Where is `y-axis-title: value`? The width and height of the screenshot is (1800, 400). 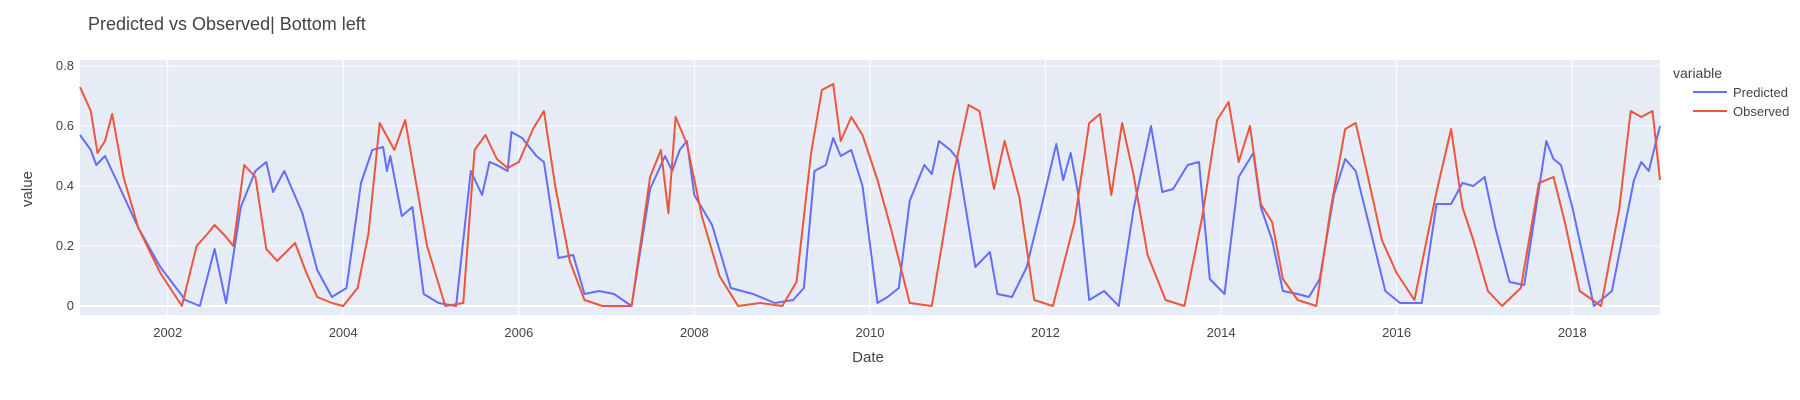 y-axis-title: value is located at coordinates (27, 189).